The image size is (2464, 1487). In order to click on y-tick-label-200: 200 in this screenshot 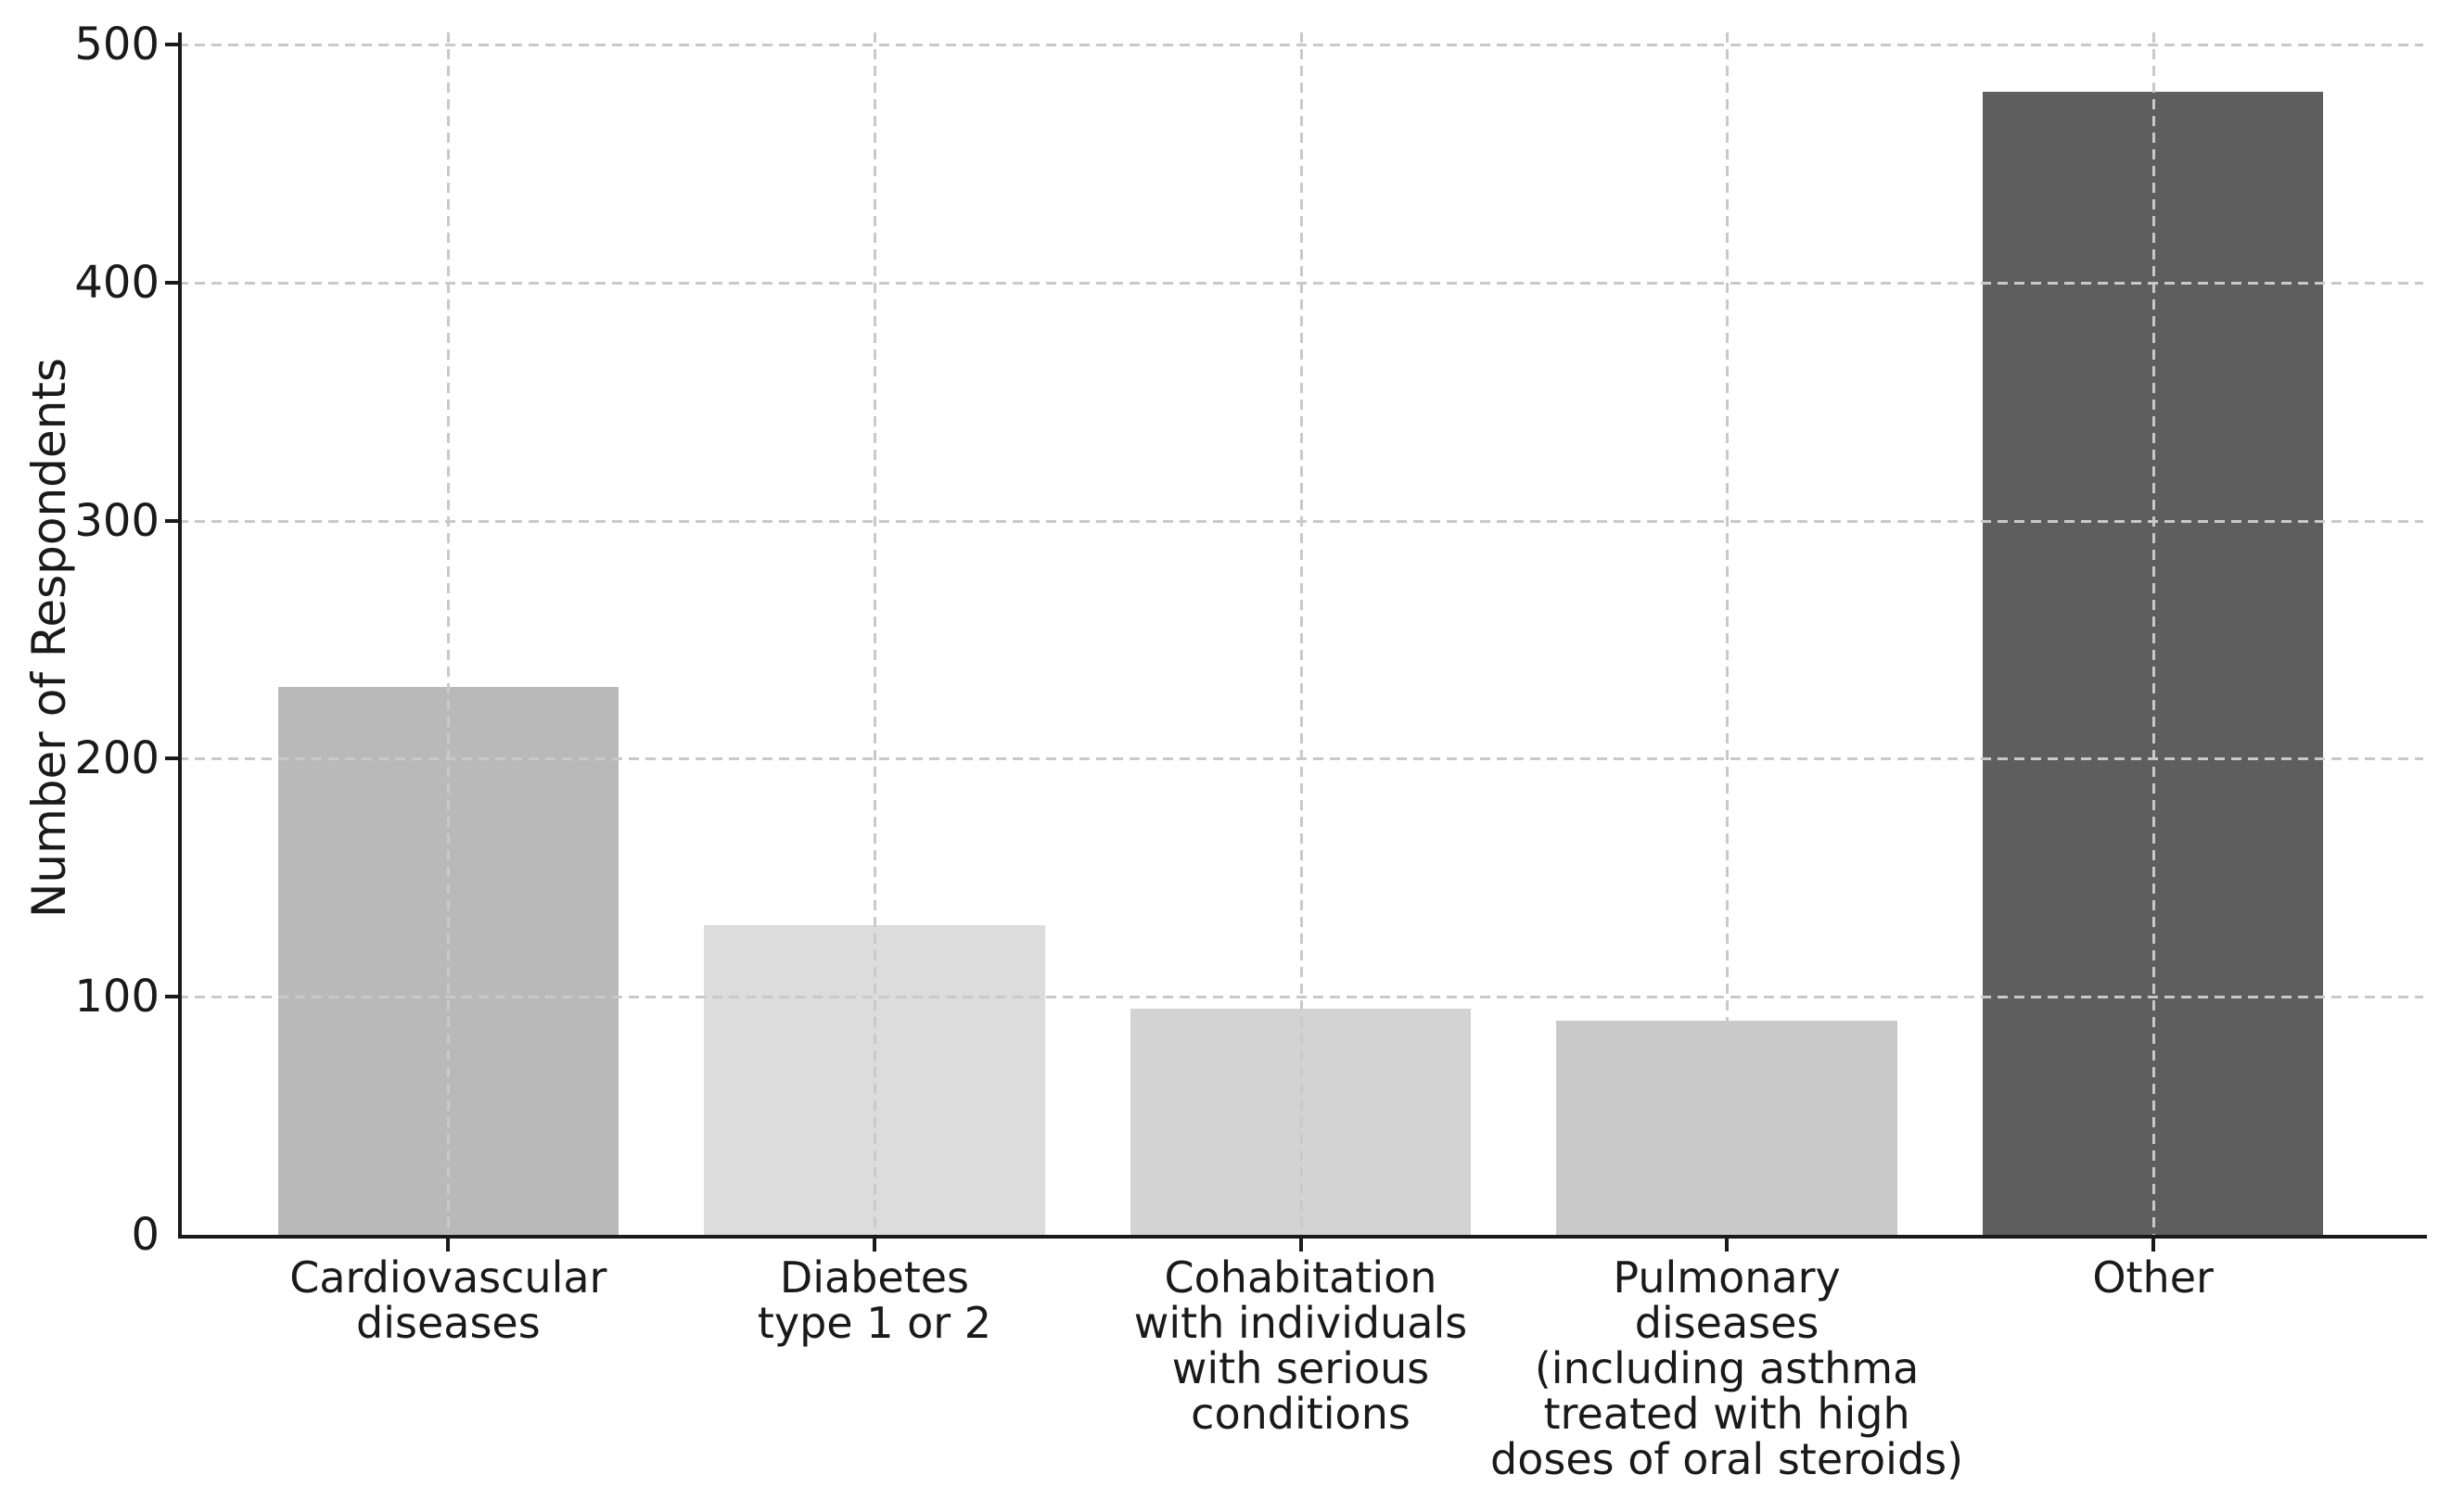, I will do `click(117, 758)`.